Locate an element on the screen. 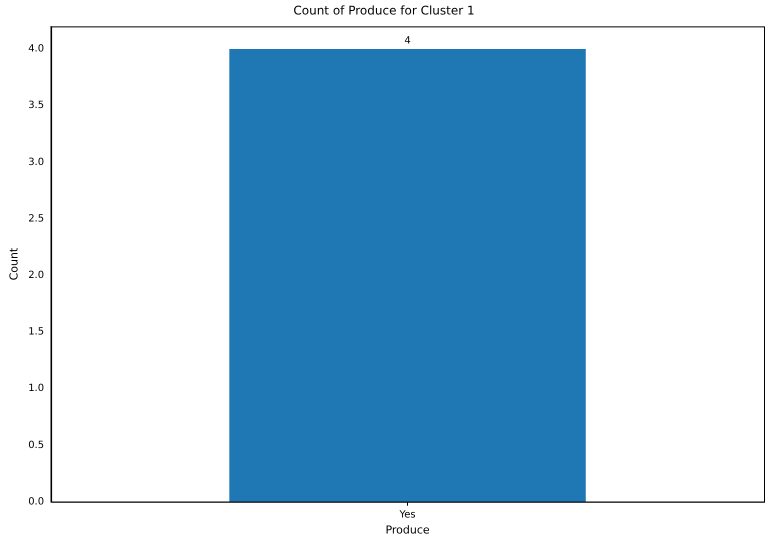 This screenshot has height=537, width=766. x-tick-label: Yes is located at coordinates (407, 514).